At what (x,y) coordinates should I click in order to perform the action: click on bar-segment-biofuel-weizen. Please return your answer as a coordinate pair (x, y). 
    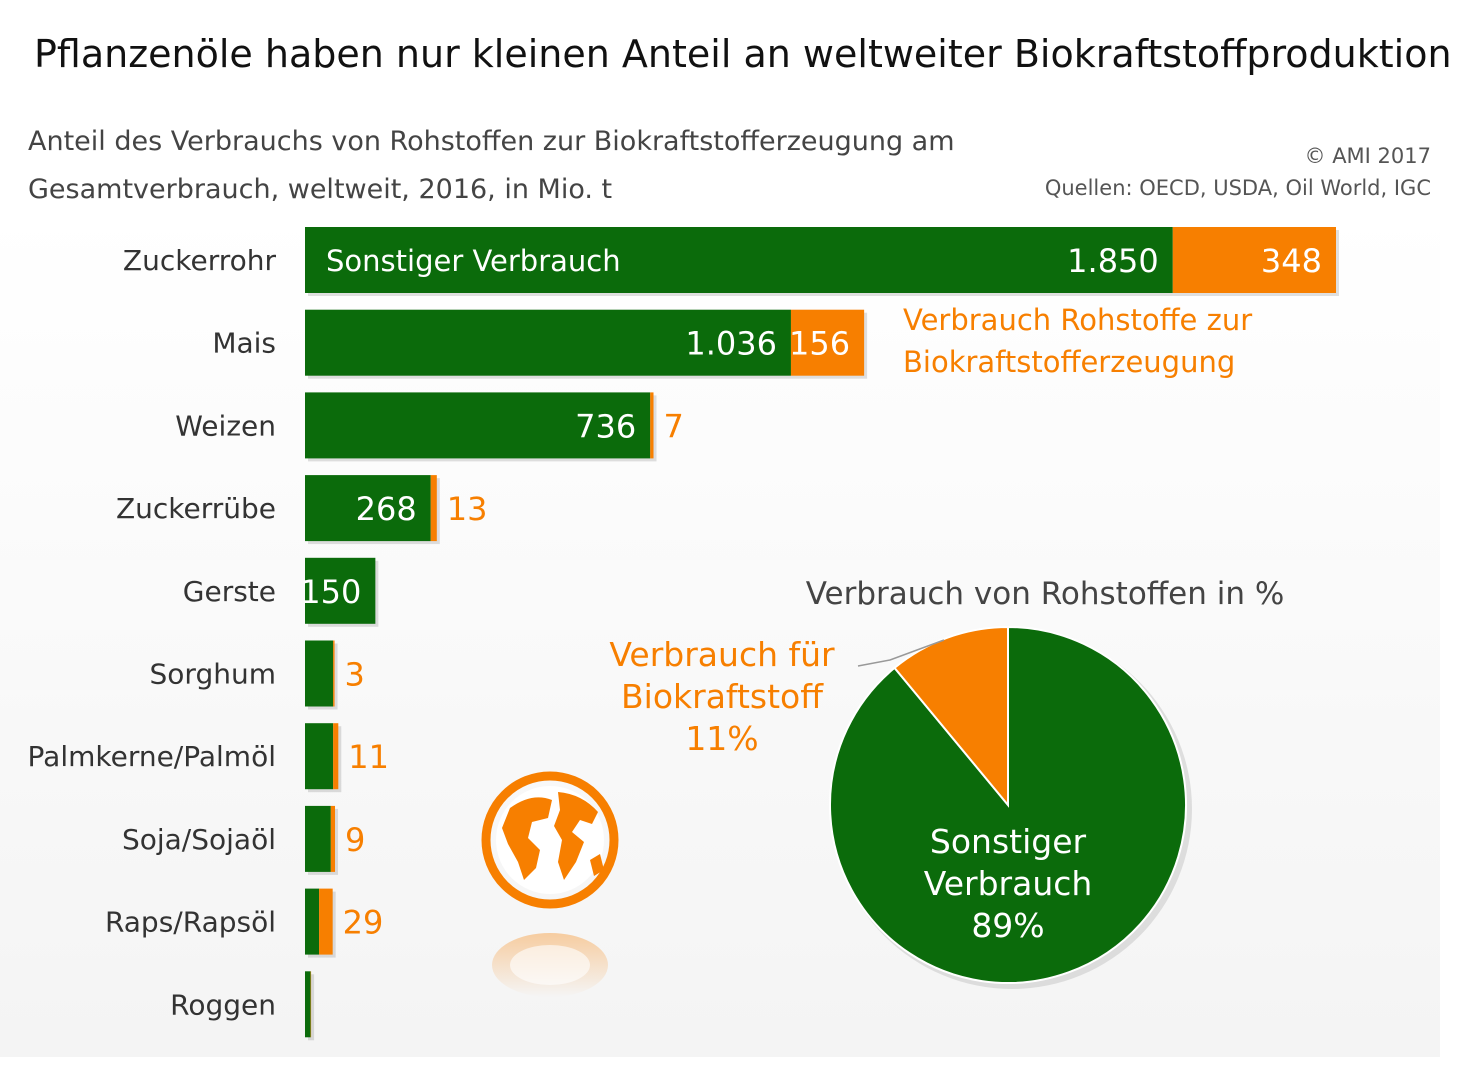
    Looking at the image, I should click on (652, 425).